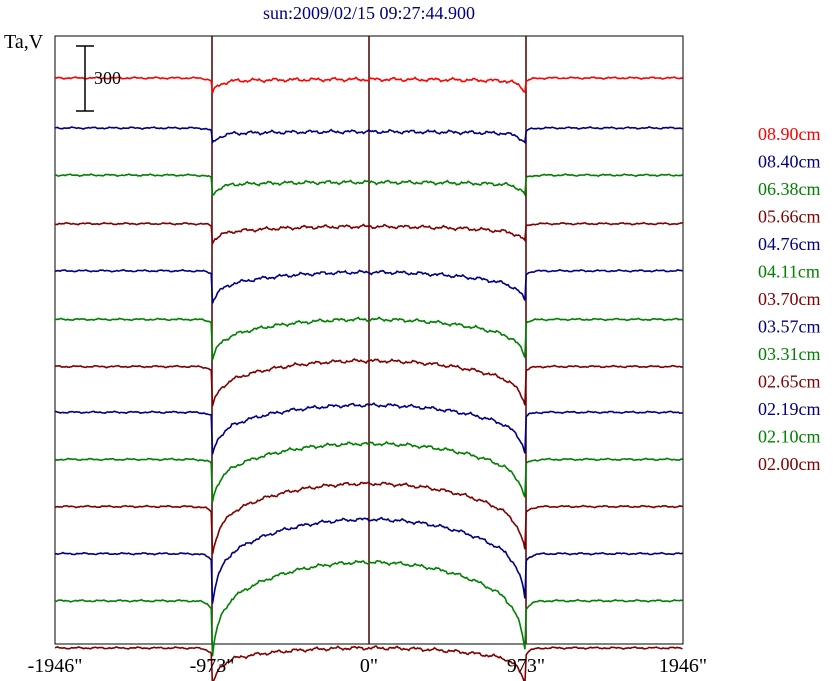 The width and height of the screenshot is (836, 681). Describe the element at coordinates (369, 185) in the screenshot. I see `trace-06.38cm` at that location.